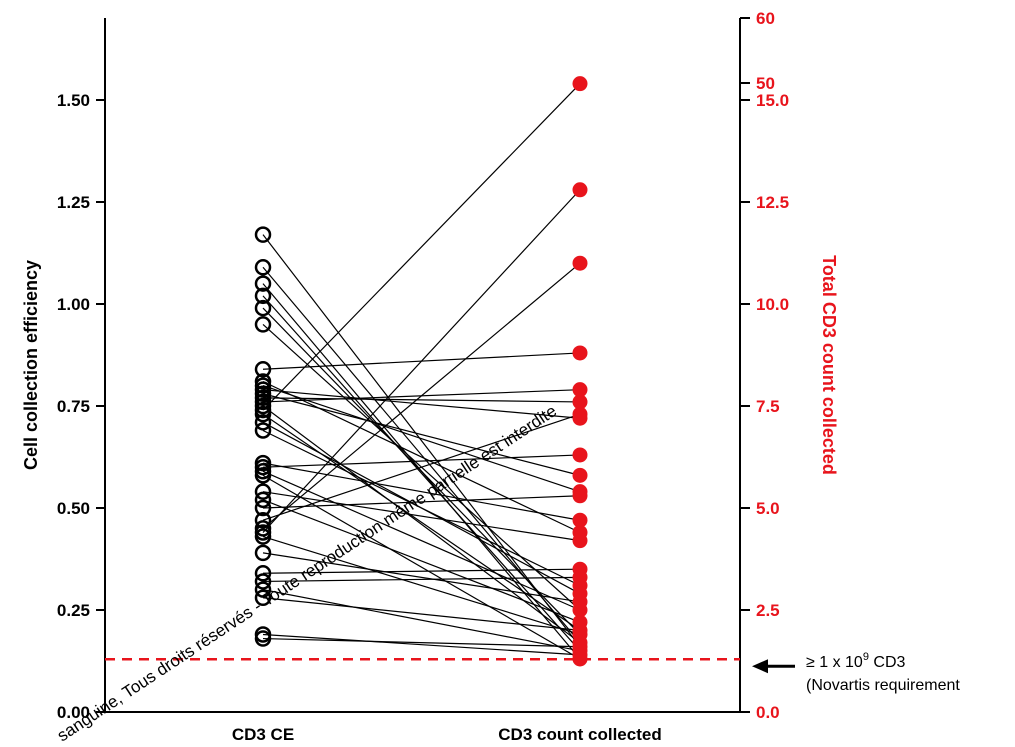 This screenshot has width=1015, height=747. Describe the element at coordinates (855, 661) in the screenshot. I see `reference-note-line1: ≥ 1 x 109 CD3` at that location.